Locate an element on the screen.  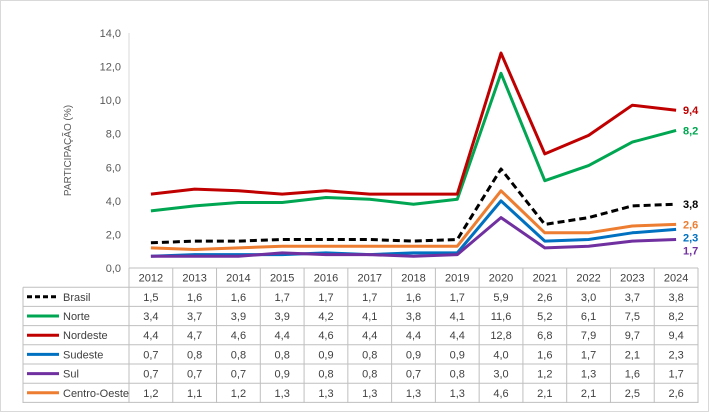
table-cell: 7,9 is located at coordinates (588, 336).